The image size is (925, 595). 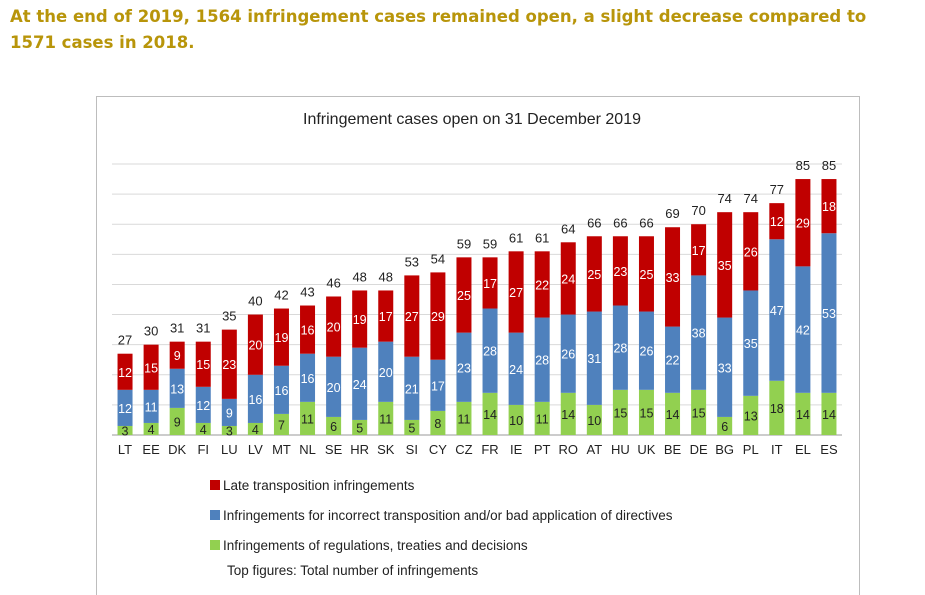 I want to click on total-label: 35, so click(x=229, y=316).